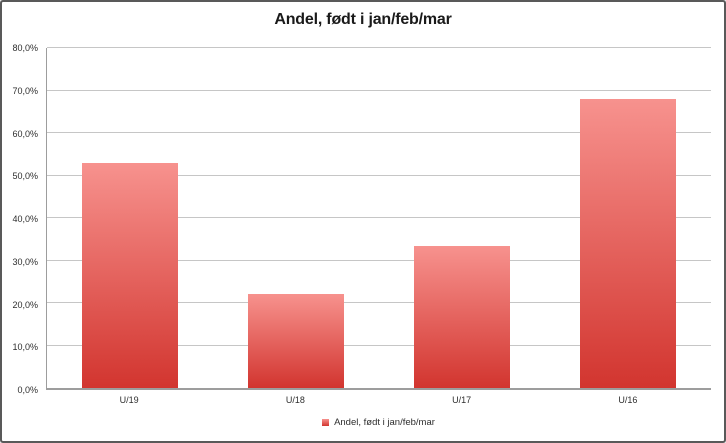 This screenshot has height=443, width=726. What do you see at coordinates (25, 176) in the screenshot?
I see `y-axis-tick-label: 50,0%` at bounding box center [25, 176].